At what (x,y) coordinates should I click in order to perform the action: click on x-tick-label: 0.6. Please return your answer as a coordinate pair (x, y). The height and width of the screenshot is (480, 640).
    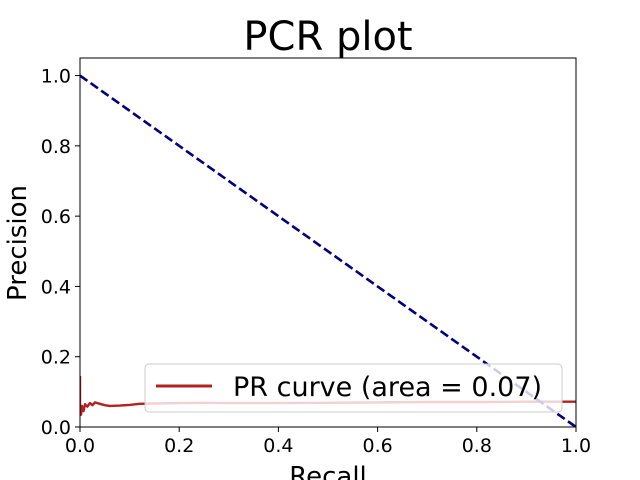
    Looking at the image, I should click on (377, 446).